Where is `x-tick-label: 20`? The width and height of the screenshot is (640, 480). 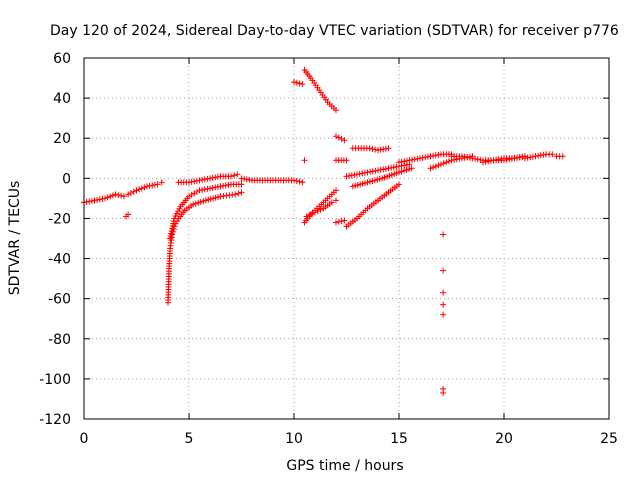 x-tick-label: 20 is located at coordinates (504, 439).